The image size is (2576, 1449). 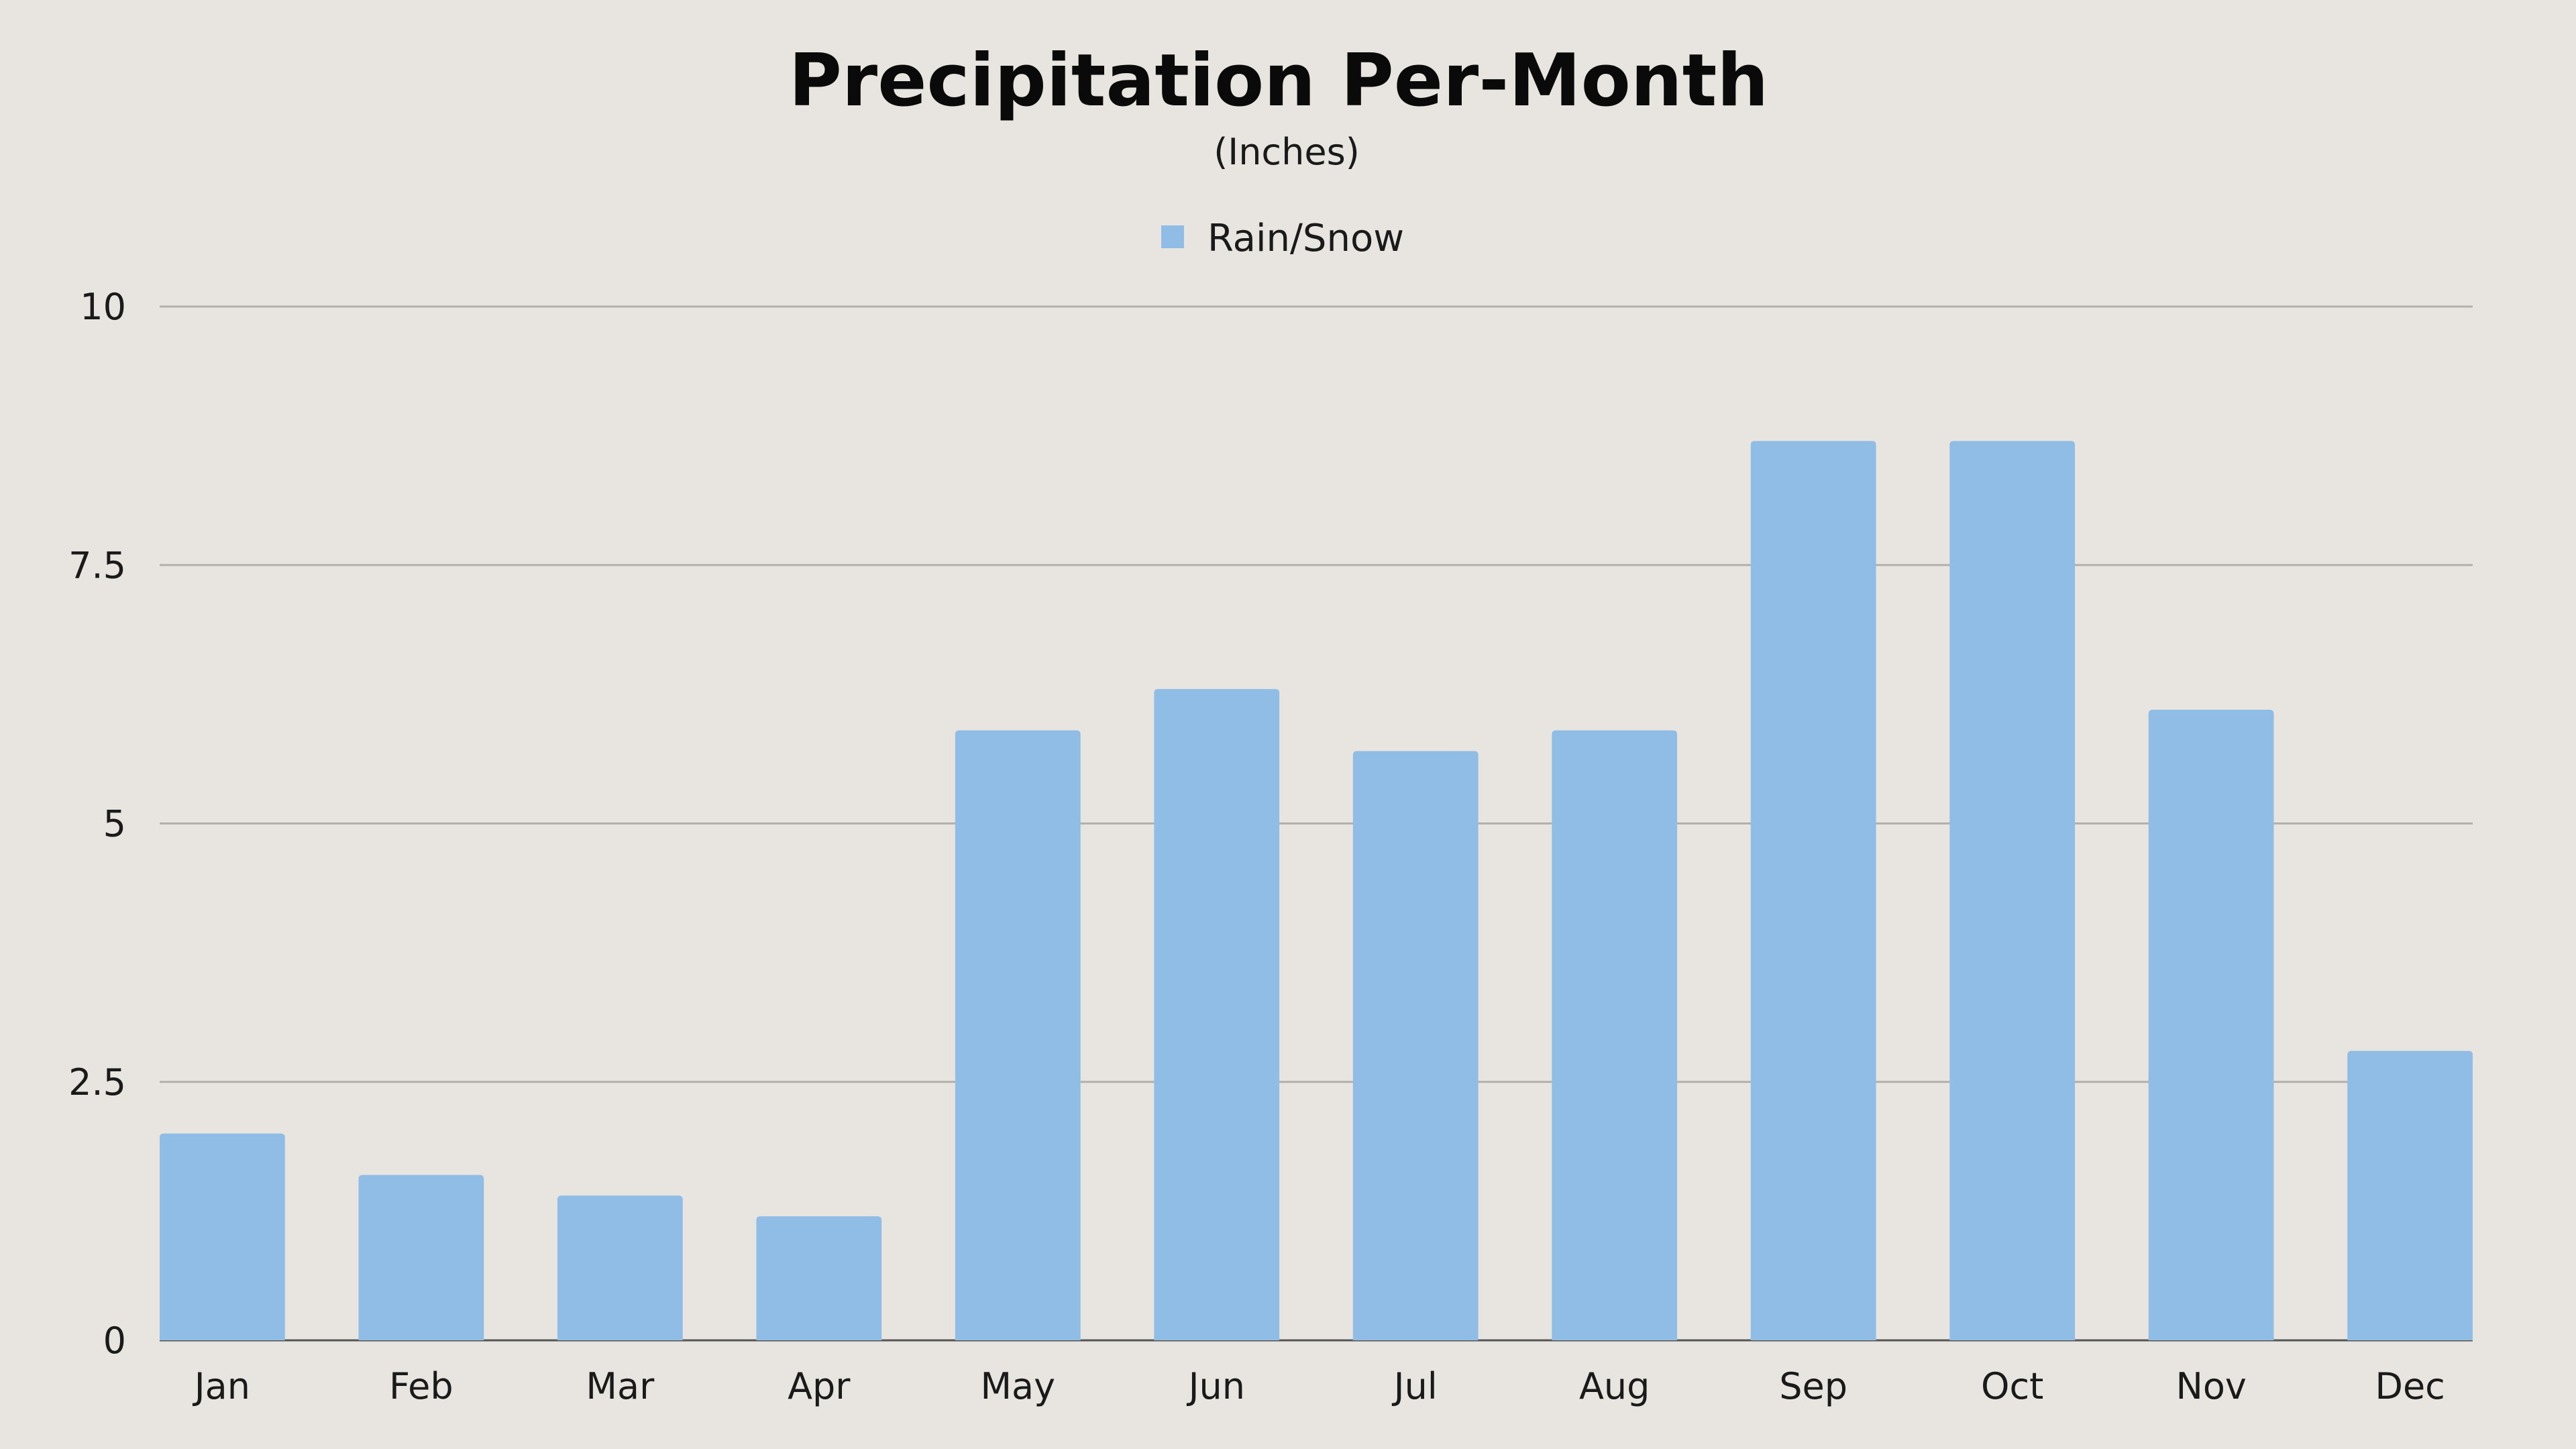 What do you see at coordinates (1216, 1386) in the screenshot?
I see `x-tick-label: Jun` at bounding box center [1216, 1386].